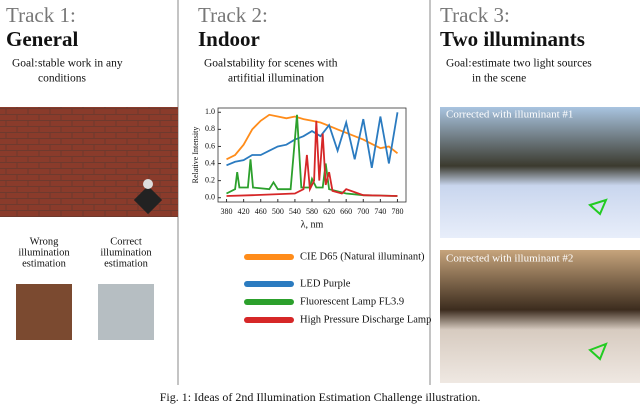 The image size is (640, 406). What do you see at coordinates (312, 224) in the screenshot?
I see `x-axis-label: λ, nm` at bounding box center [312, 224].